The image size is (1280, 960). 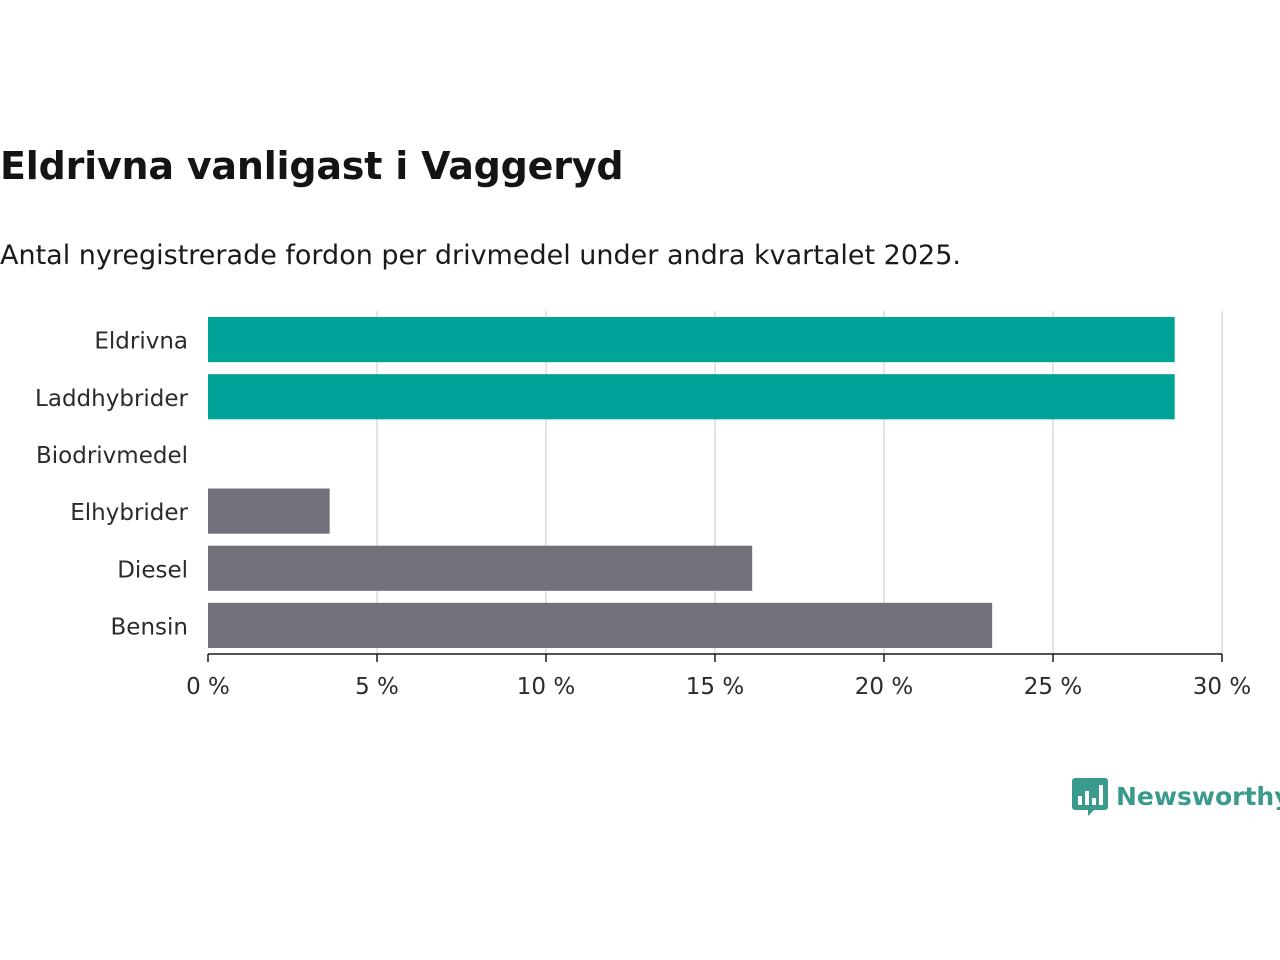 What do you see at coordinates (111, 399) in the screenshot?
I see `category-label: Laddhybrider` at bounding box center [111, 399].